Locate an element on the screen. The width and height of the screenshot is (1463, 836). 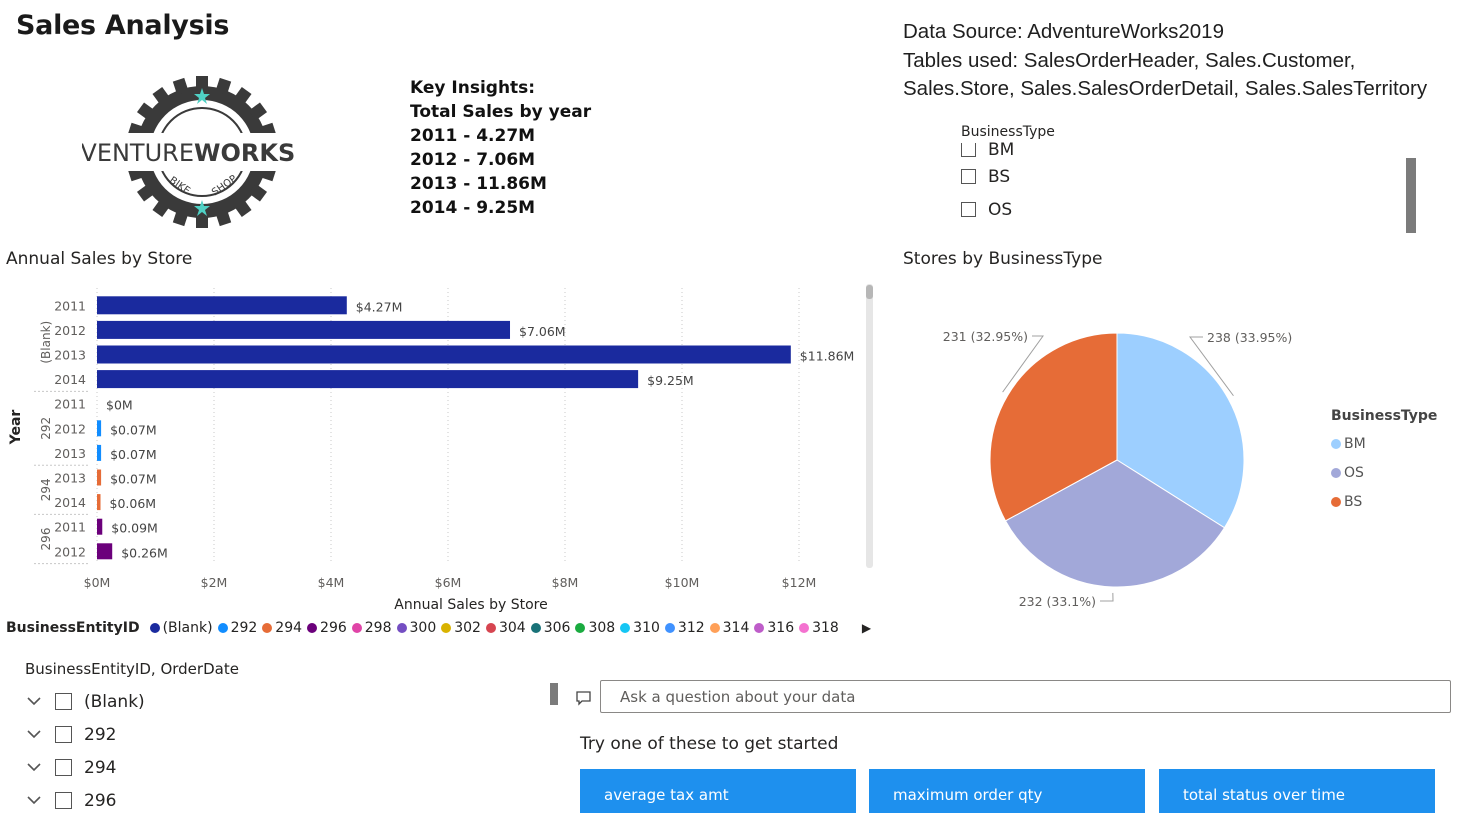
slicer-item-os: OS is located at coordinates (1191, 209).